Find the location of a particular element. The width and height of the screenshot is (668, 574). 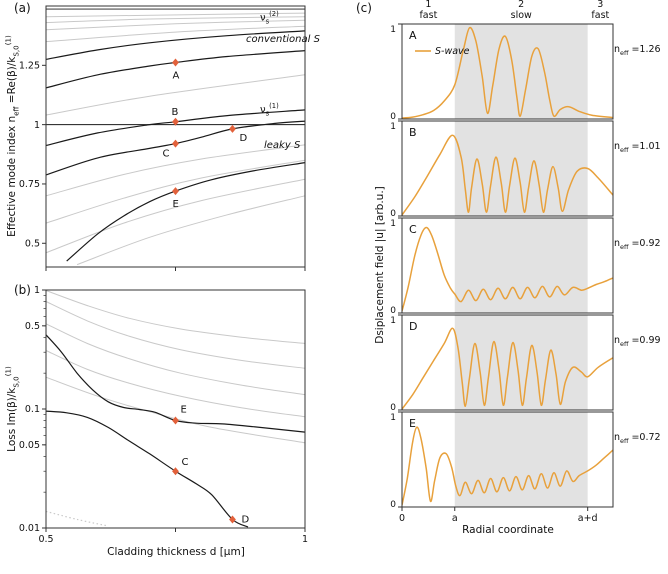

panel-b-label: (b) is located at coordinates (22, 290).